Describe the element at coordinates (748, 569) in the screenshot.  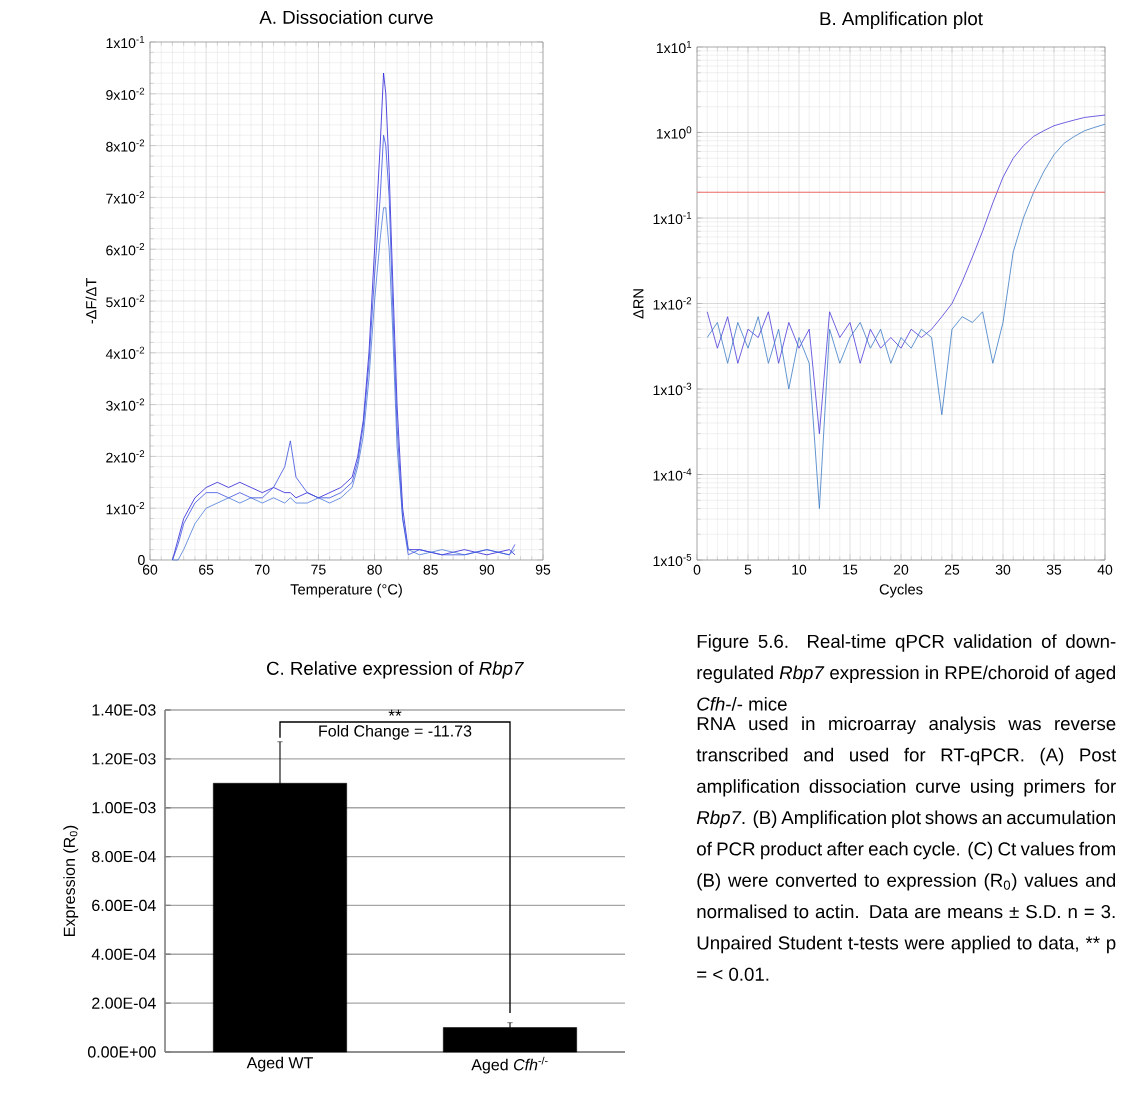
I see `x-tick-label: 5` at that location.